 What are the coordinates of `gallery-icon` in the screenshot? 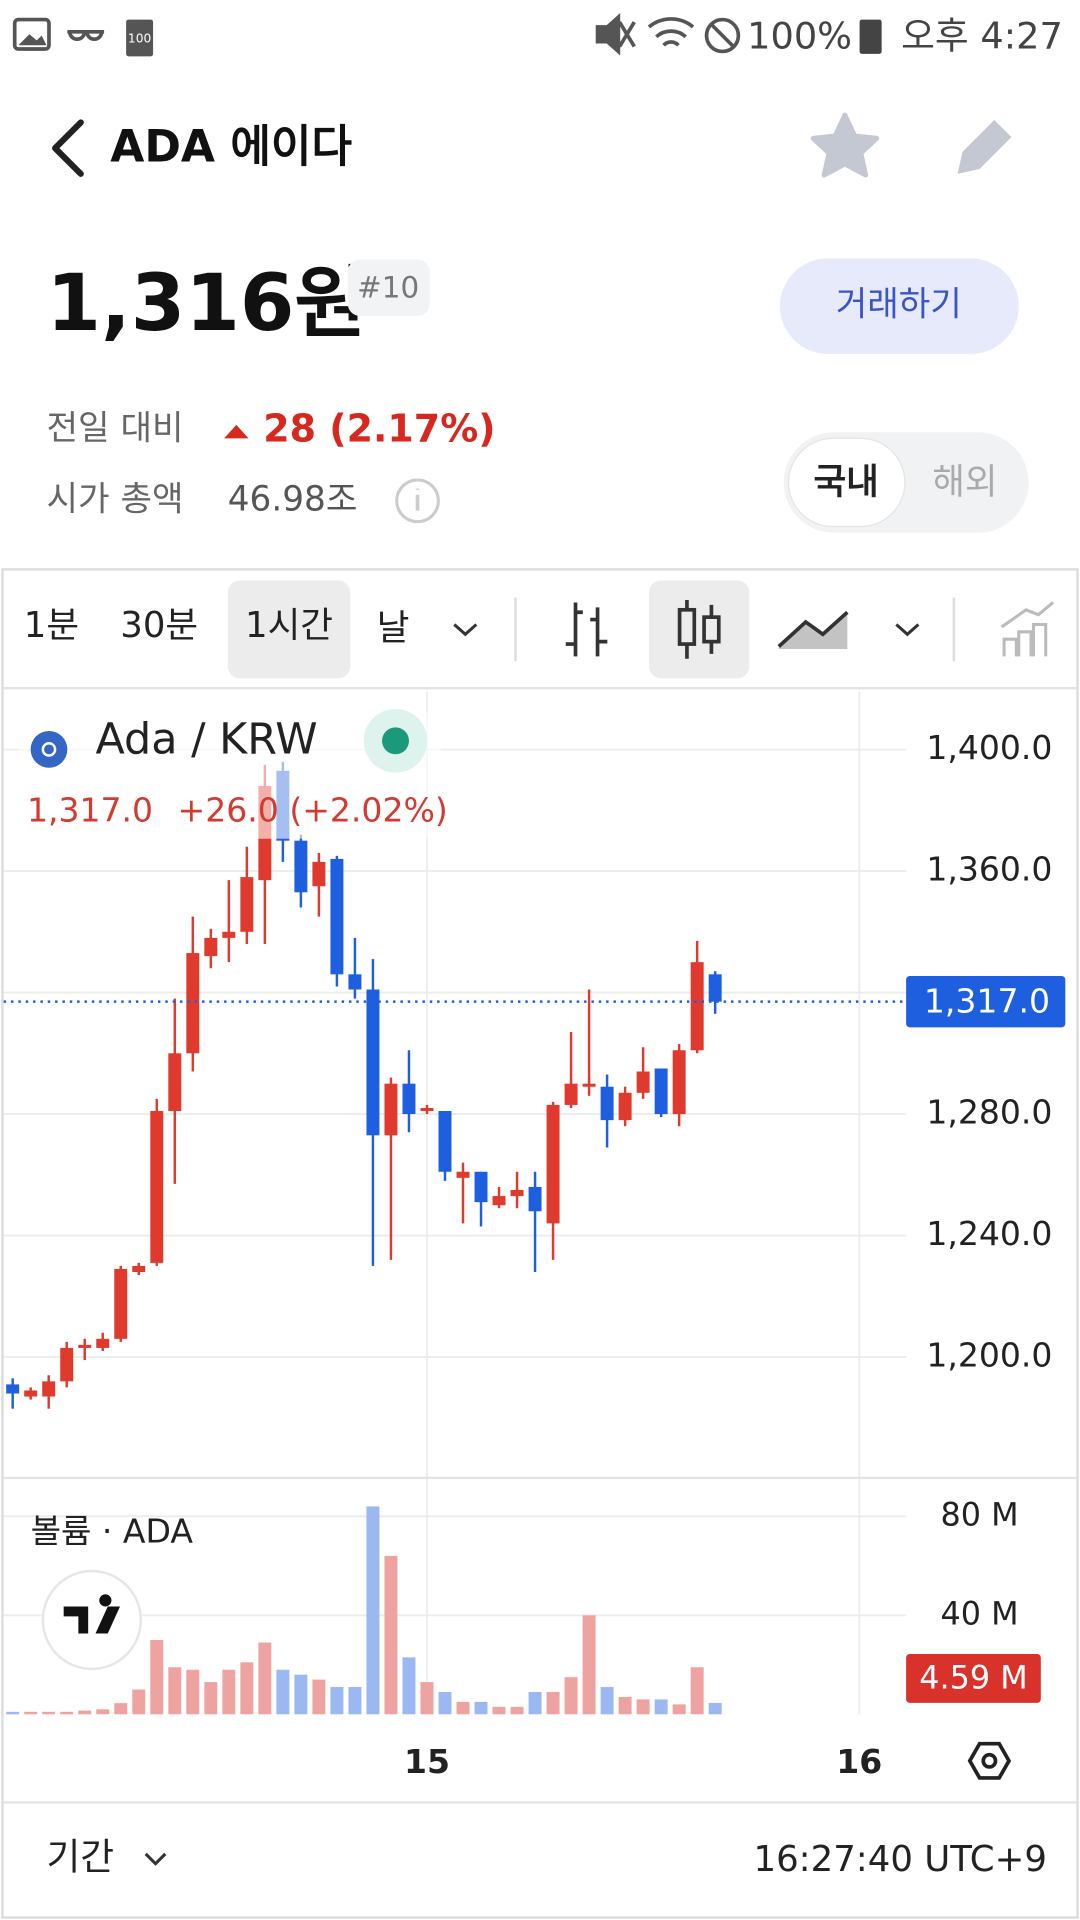 It's located at (31, 34).